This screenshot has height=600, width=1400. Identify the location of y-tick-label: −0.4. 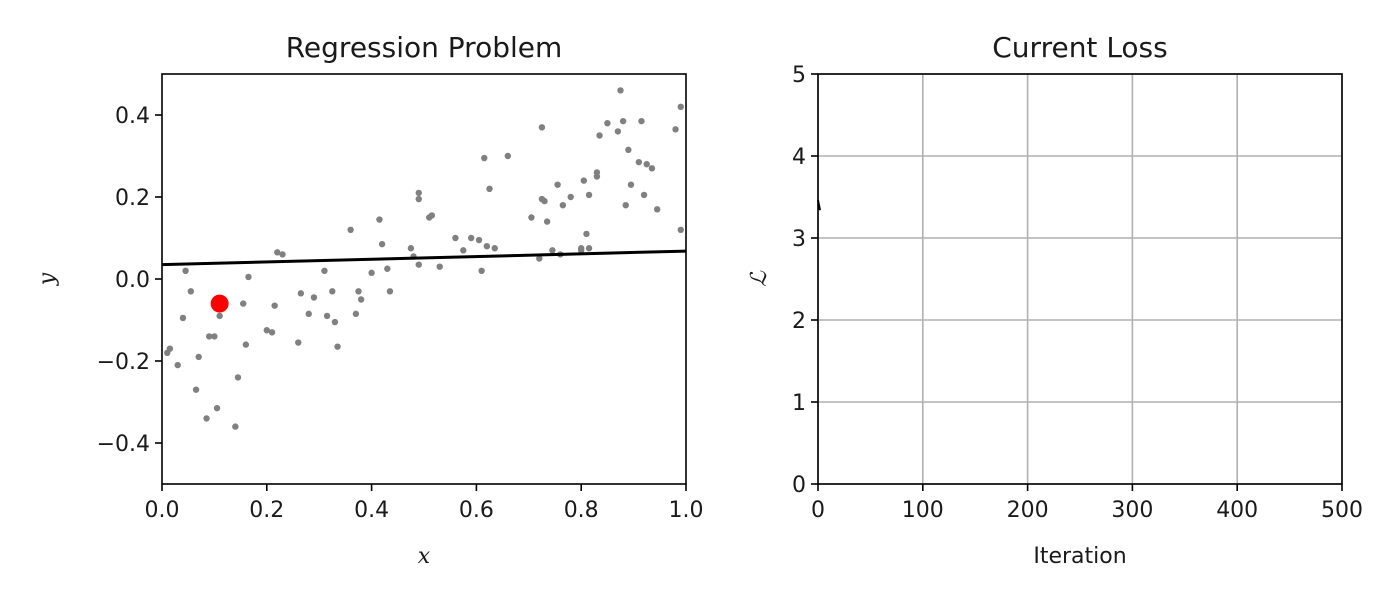
(123, 444).